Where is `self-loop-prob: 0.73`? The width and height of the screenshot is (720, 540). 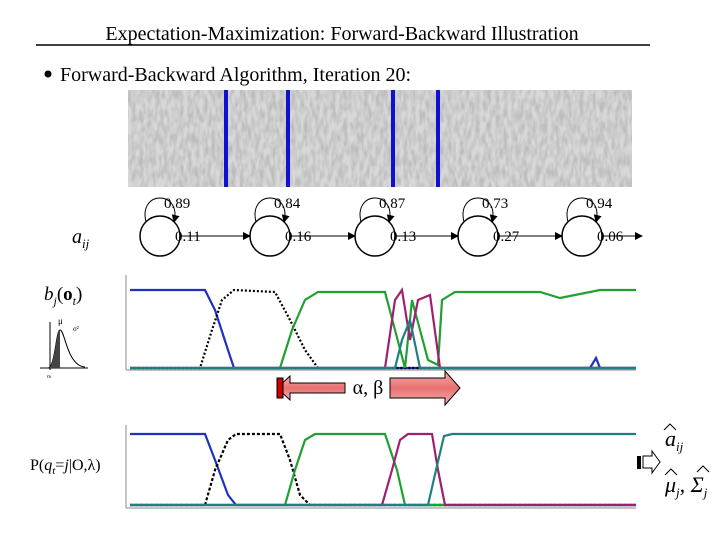 self-loop-prob: 0.73 is located at coordinates (495, 204).